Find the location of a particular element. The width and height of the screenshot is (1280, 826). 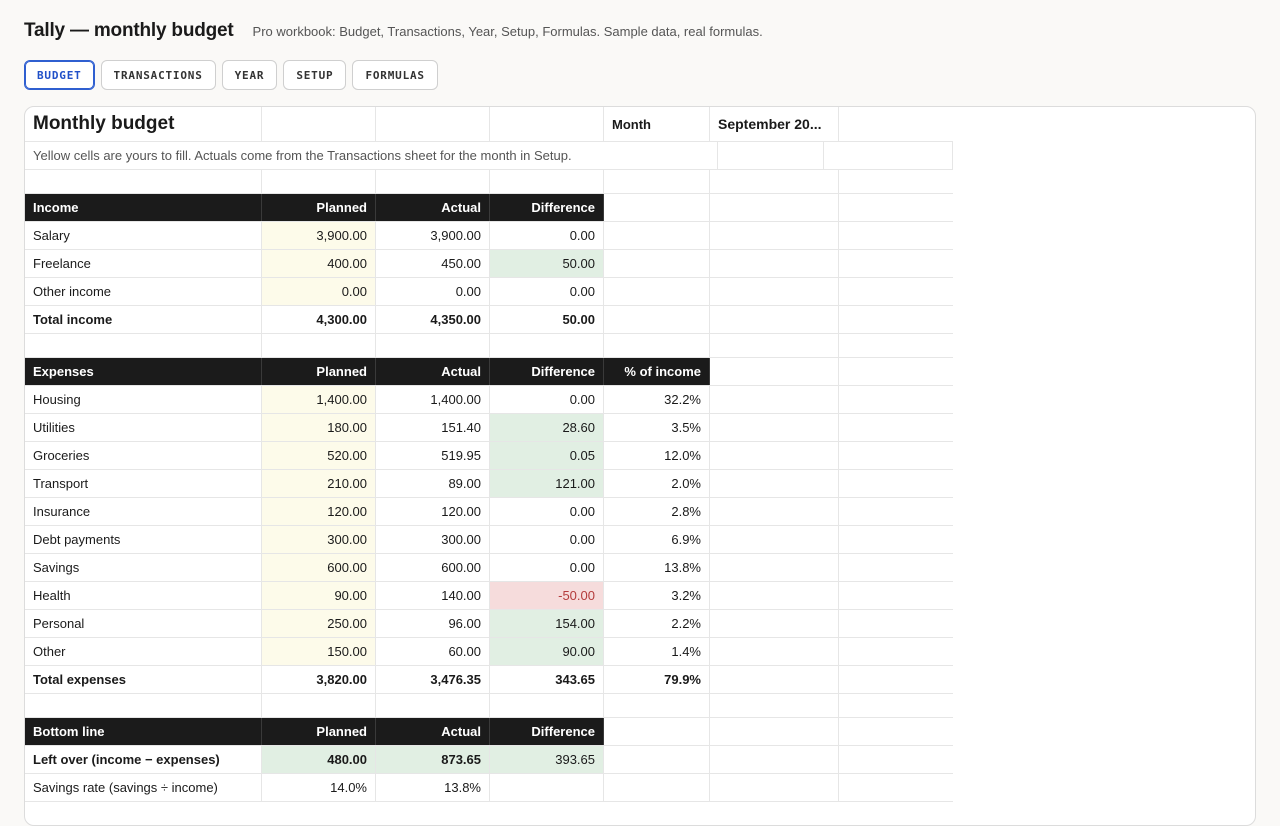

tab-budget: BUDGET is located at coordinates (59, 75).